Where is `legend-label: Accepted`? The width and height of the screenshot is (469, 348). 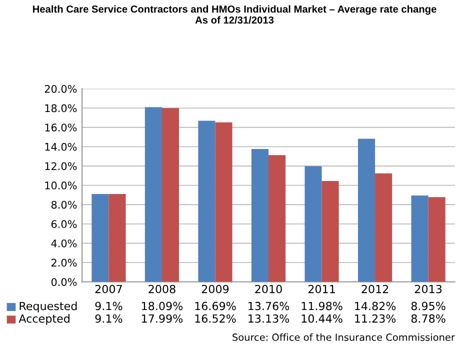
legend-label: Accepted is located at coordinates (44, 319).